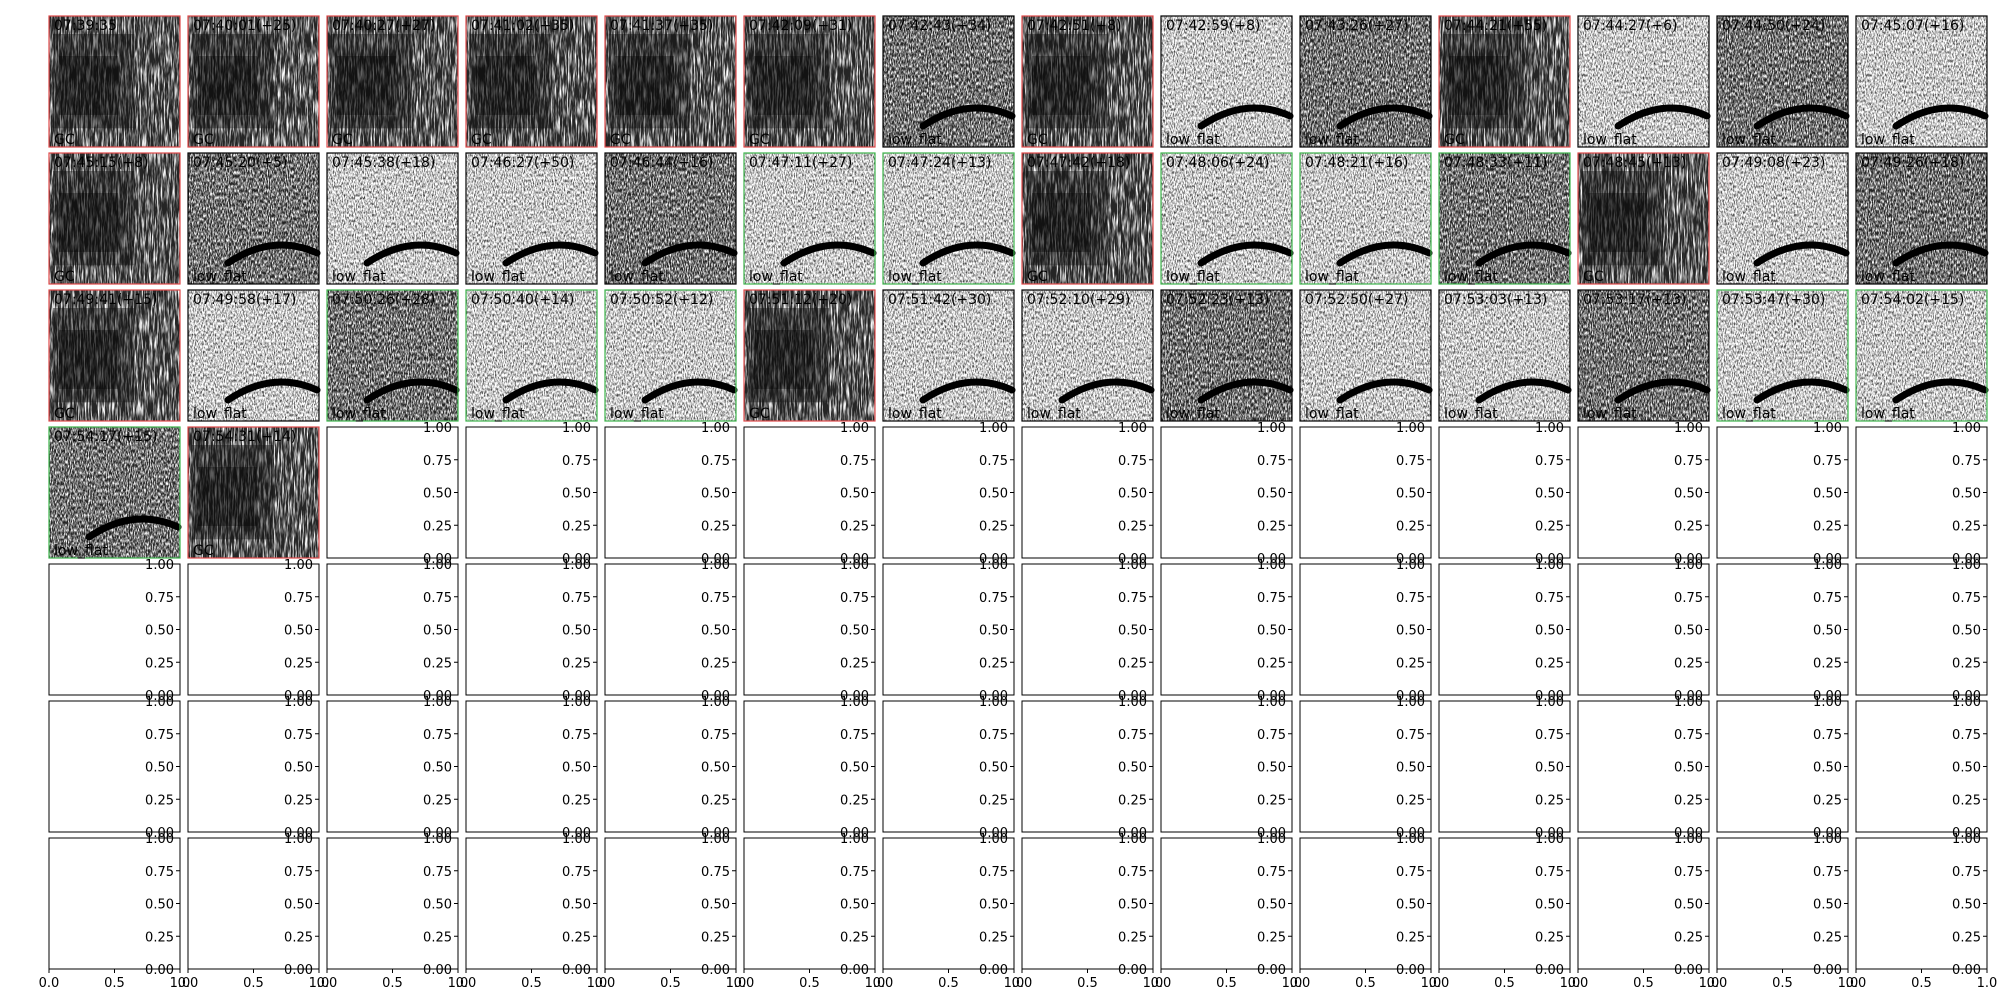 The image size is (2000, 1000). What do you see at coordinates (383, 163) in the screenshot?
I see `panel-timestamp: 07:45:38(+18)` at bounding box center [383, 163].